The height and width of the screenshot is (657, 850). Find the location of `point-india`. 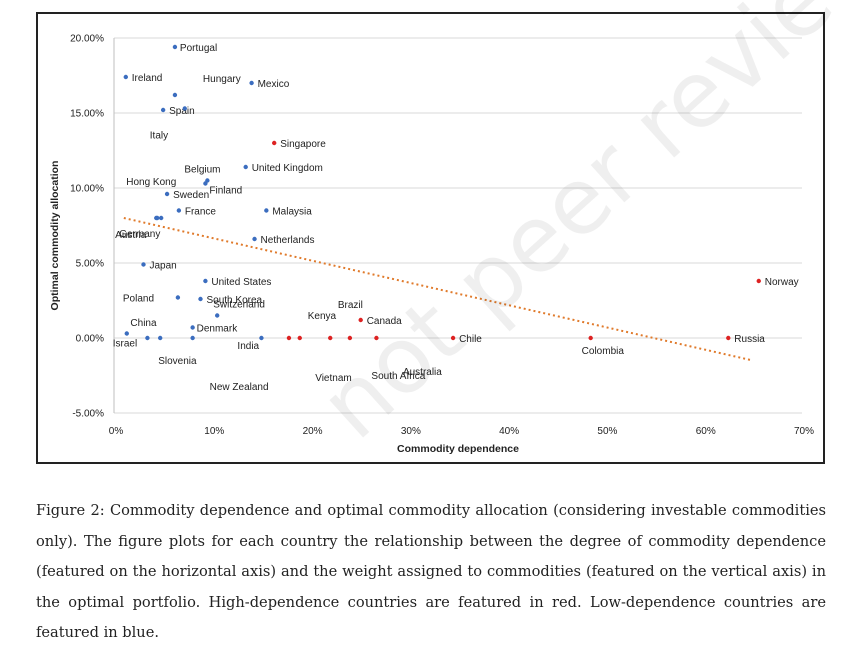

point-india is located at coordinates (261, 338).